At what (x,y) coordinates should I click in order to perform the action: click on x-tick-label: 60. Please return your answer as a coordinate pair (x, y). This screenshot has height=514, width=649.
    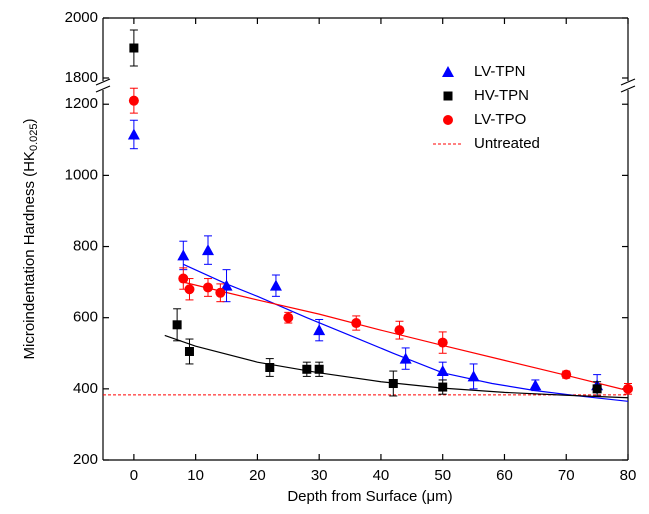
    Looking at the image, I should click on (504, 475).